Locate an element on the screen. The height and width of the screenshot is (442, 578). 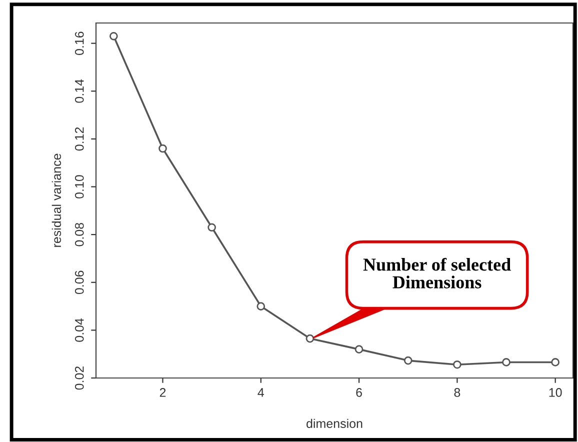
x-tick-label: 4 is located at coordinates (261, 392).